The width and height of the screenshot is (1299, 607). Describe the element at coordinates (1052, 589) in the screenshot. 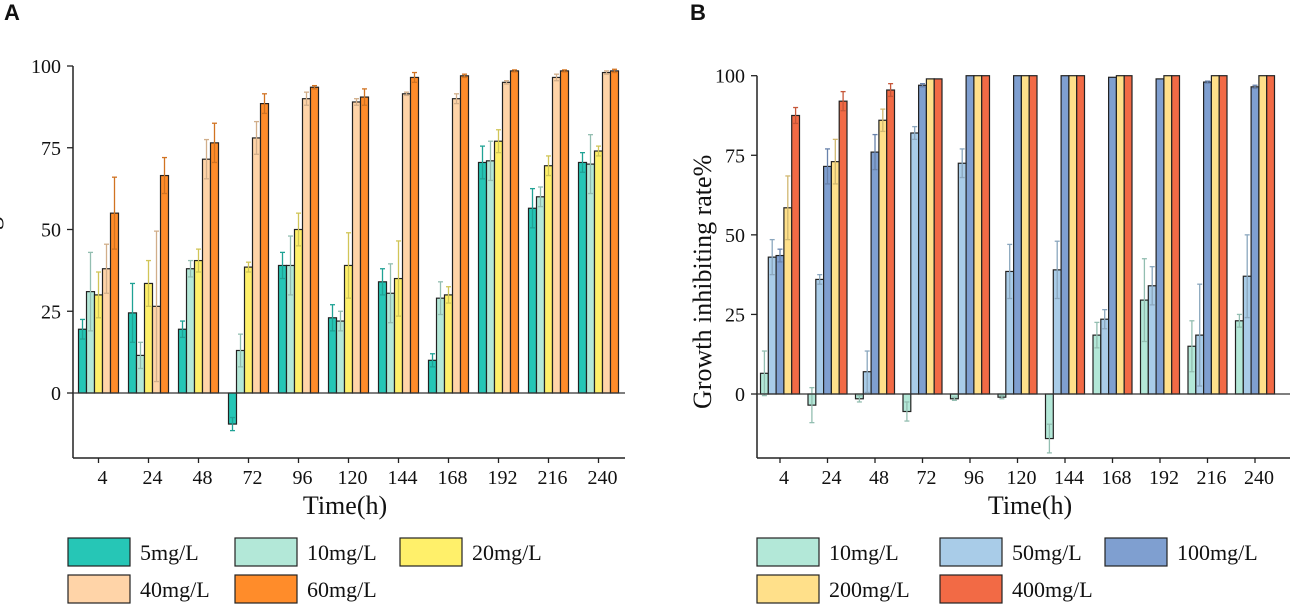

I see `legend-label: 400mg/L` at that location.